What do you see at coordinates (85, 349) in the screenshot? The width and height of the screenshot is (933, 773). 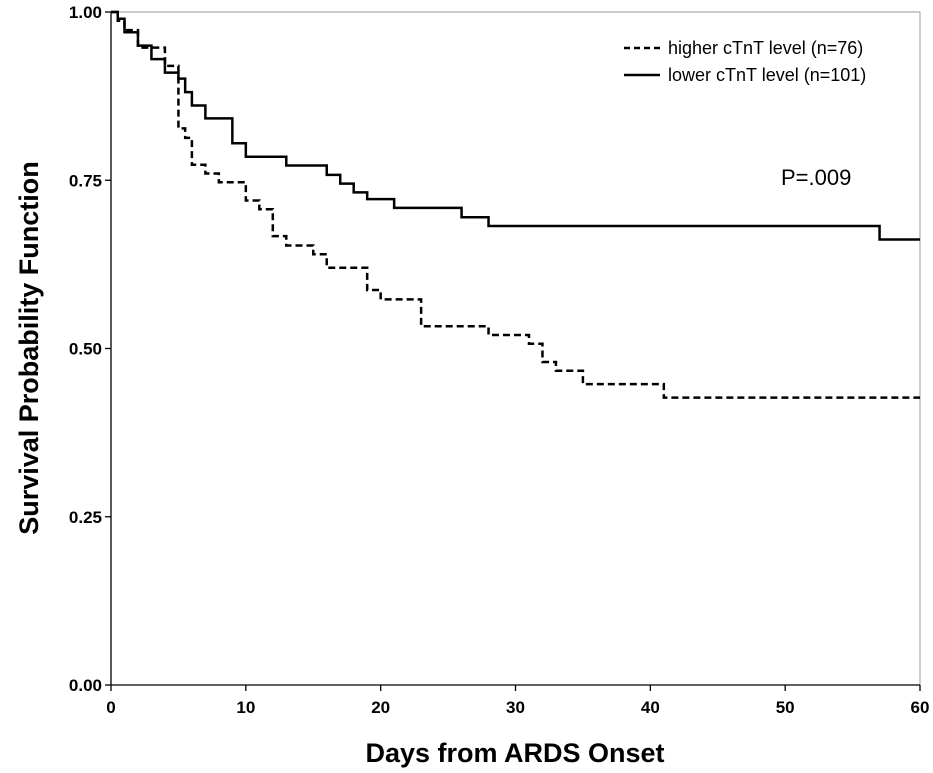 I see `y-tick-label: 0.50` at bounding box center [85, 349].